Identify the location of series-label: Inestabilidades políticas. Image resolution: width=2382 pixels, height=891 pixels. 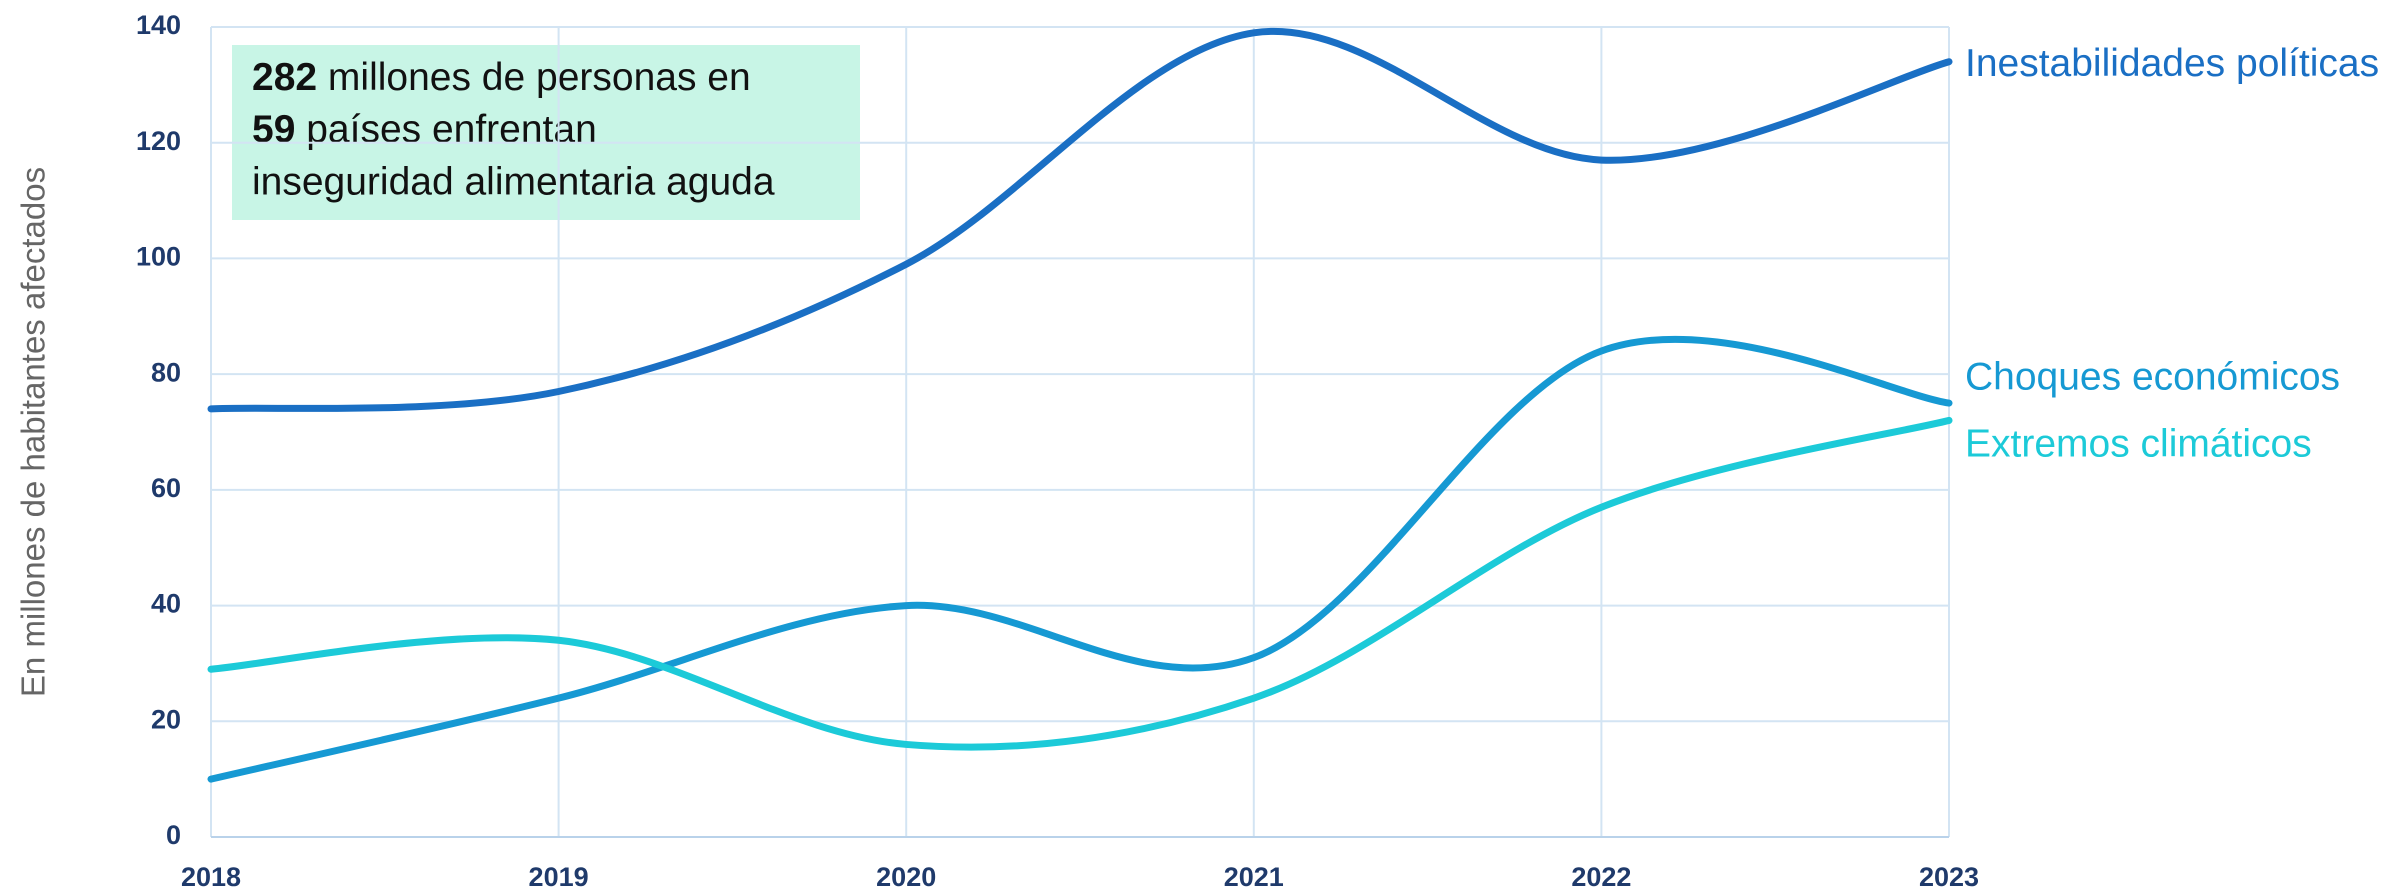
(2172, 63).